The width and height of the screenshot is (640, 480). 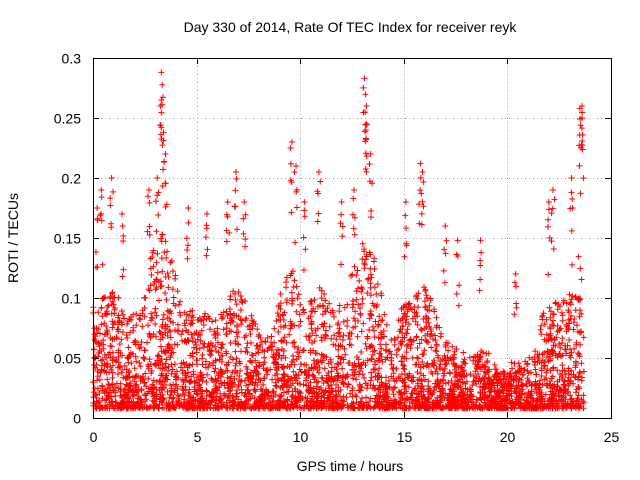 I want to click on y-tick-label: 0.15, so click(x=67, y=239).